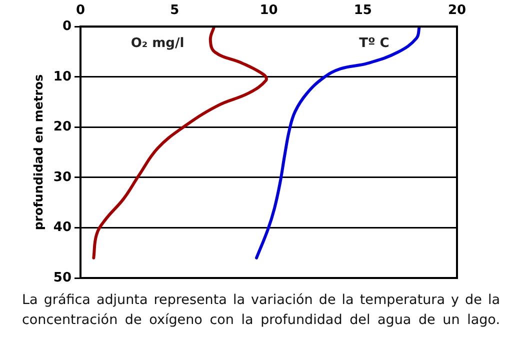  I want to click on x-tick-label: 20, so click(457, 10).